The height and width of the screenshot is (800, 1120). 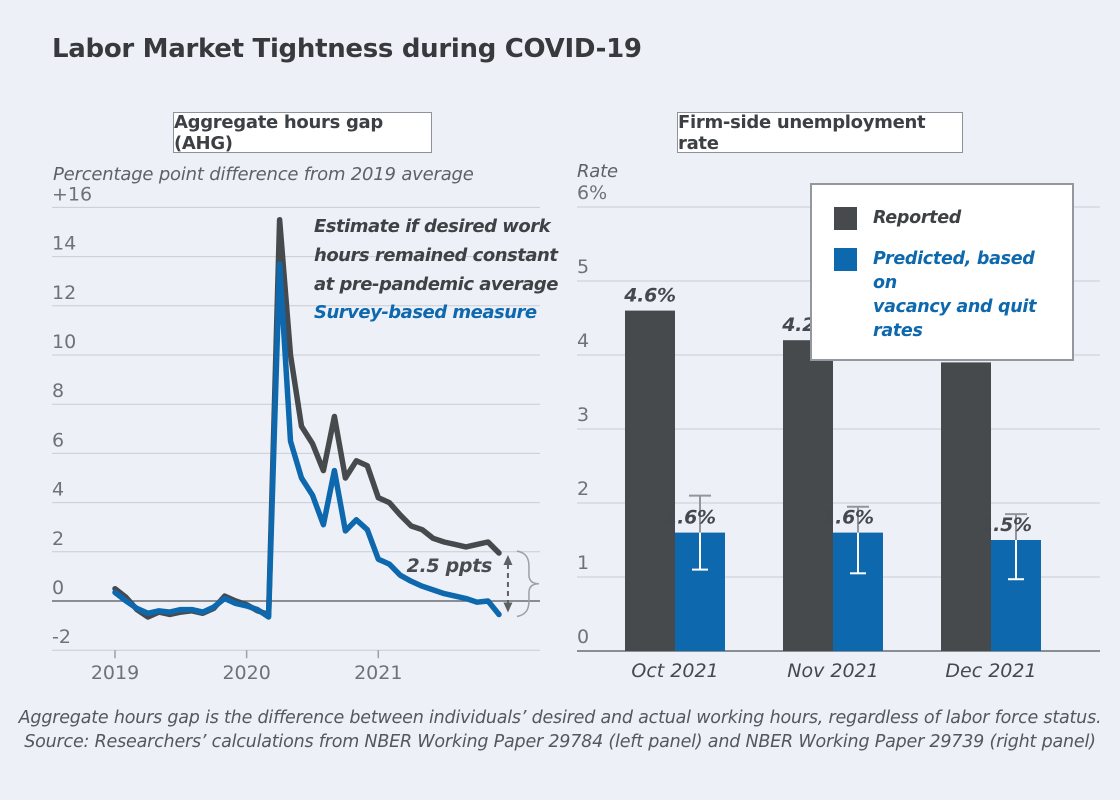 What do you see at coordinates (64, 293) in the screenshot?
I see `y-tick-label: 12` at bounding box center [64, 293].